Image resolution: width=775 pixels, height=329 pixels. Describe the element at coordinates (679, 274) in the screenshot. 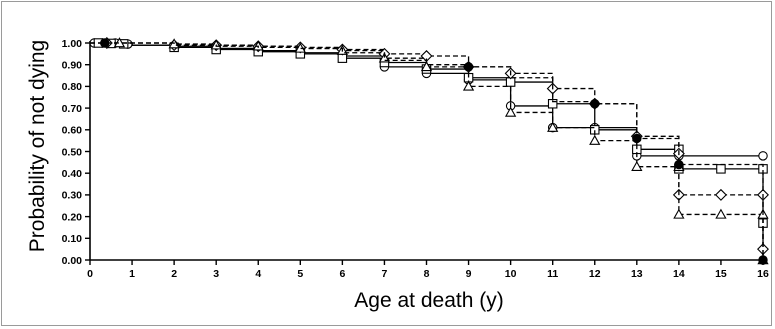

I see `x-tick-label: 14` at that location.